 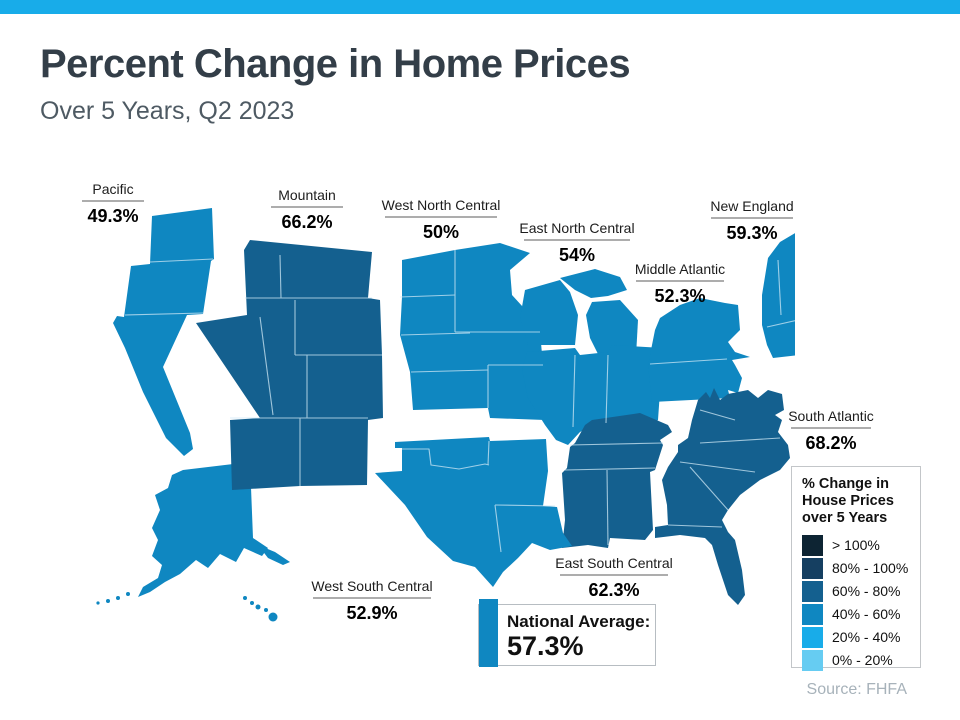 I want to click on border-ny-pa, so click(x=688, y=361).